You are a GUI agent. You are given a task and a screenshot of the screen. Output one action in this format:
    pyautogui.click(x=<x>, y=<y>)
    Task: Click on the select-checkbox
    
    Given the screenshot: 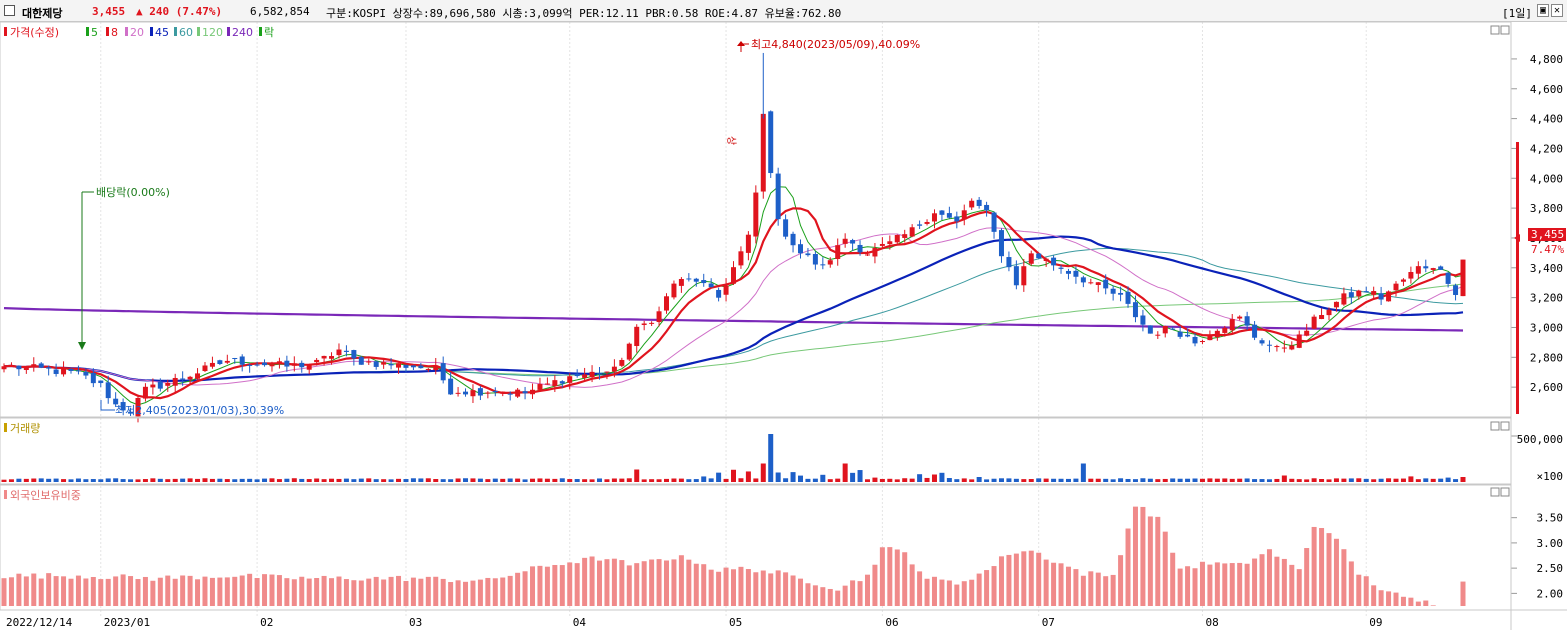 What is the action you would take?
    pyautogui.click(x=9, y=10)
    